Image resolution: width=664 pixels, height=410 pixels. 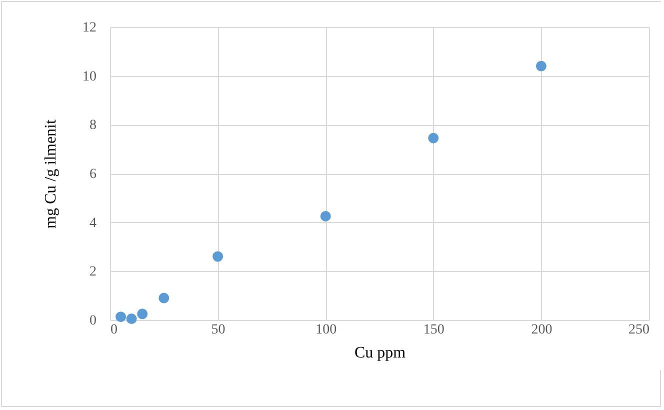 I want to click on x-tick-label: 200, so click(x=541, y=330).